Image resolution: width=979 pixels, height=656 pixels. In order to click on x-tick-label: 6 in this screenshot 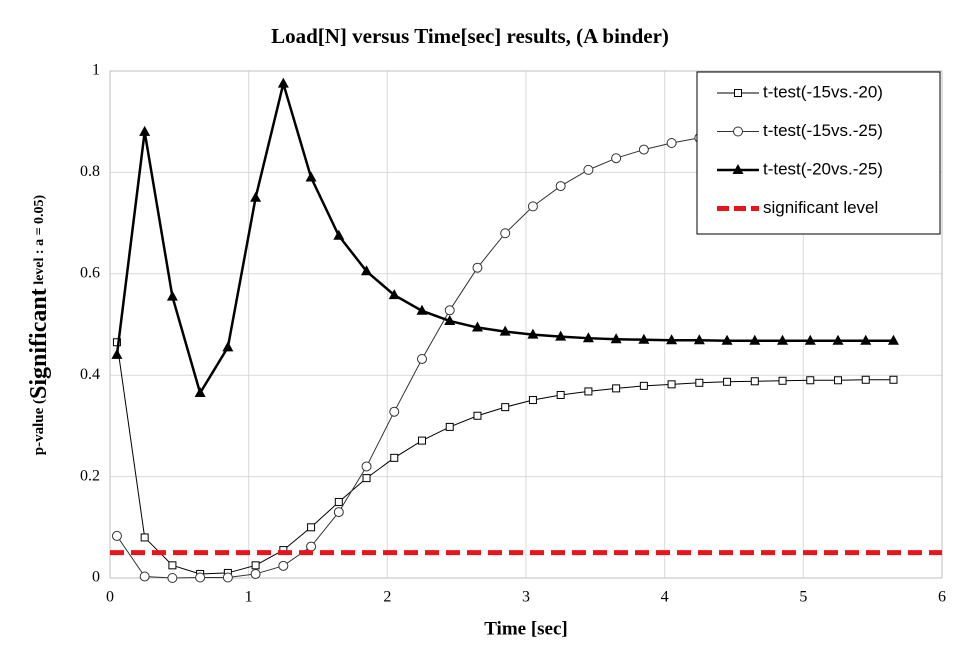, I will do `click(942, 597)`.